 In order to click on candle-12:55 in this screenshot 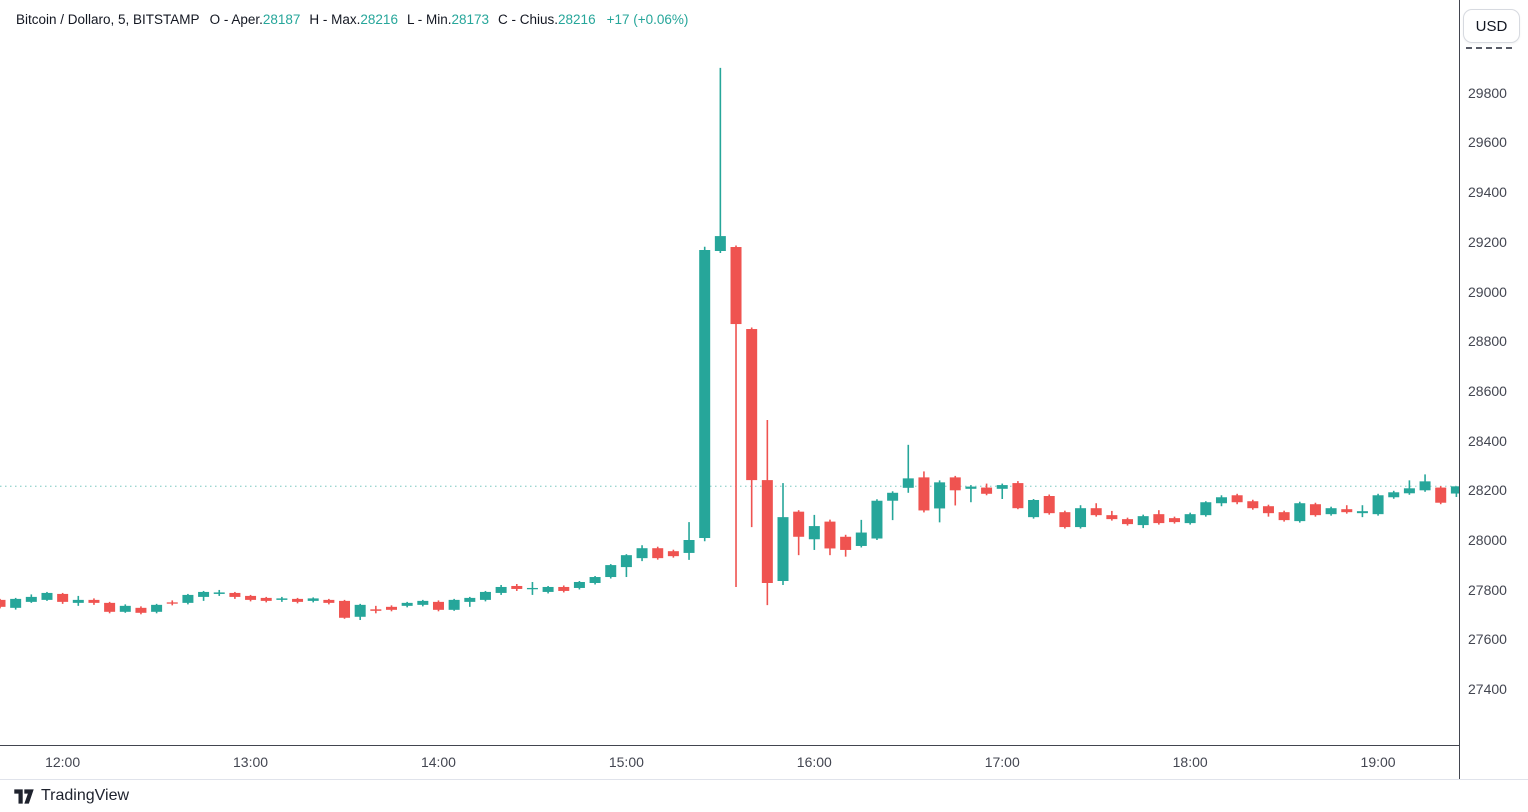, I will do `click(235, 595)`.